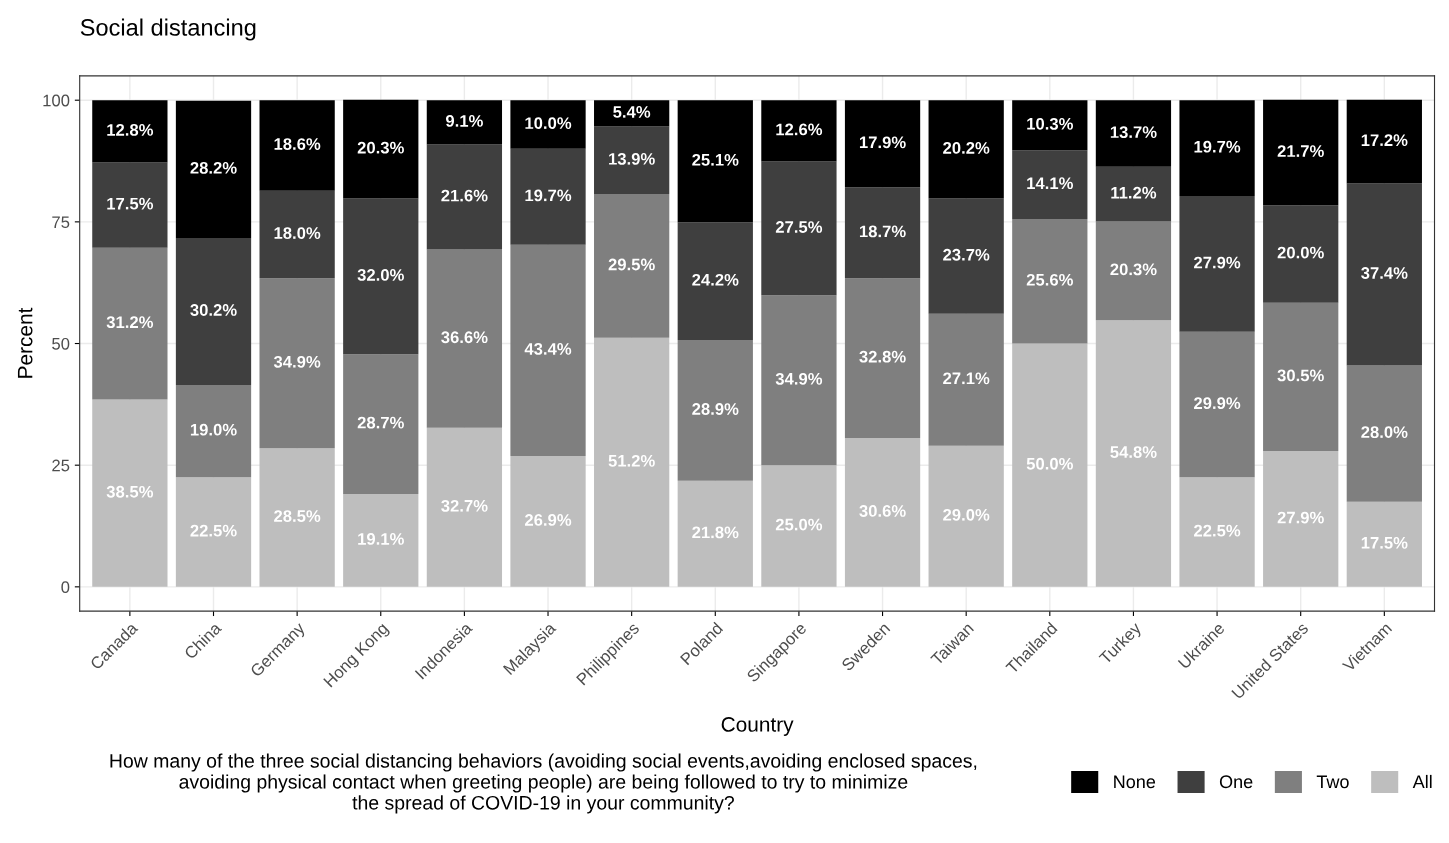  Describe the element at coordinates (757, 726) in the screenshot. I see `x-axis-title: Country` at that location.